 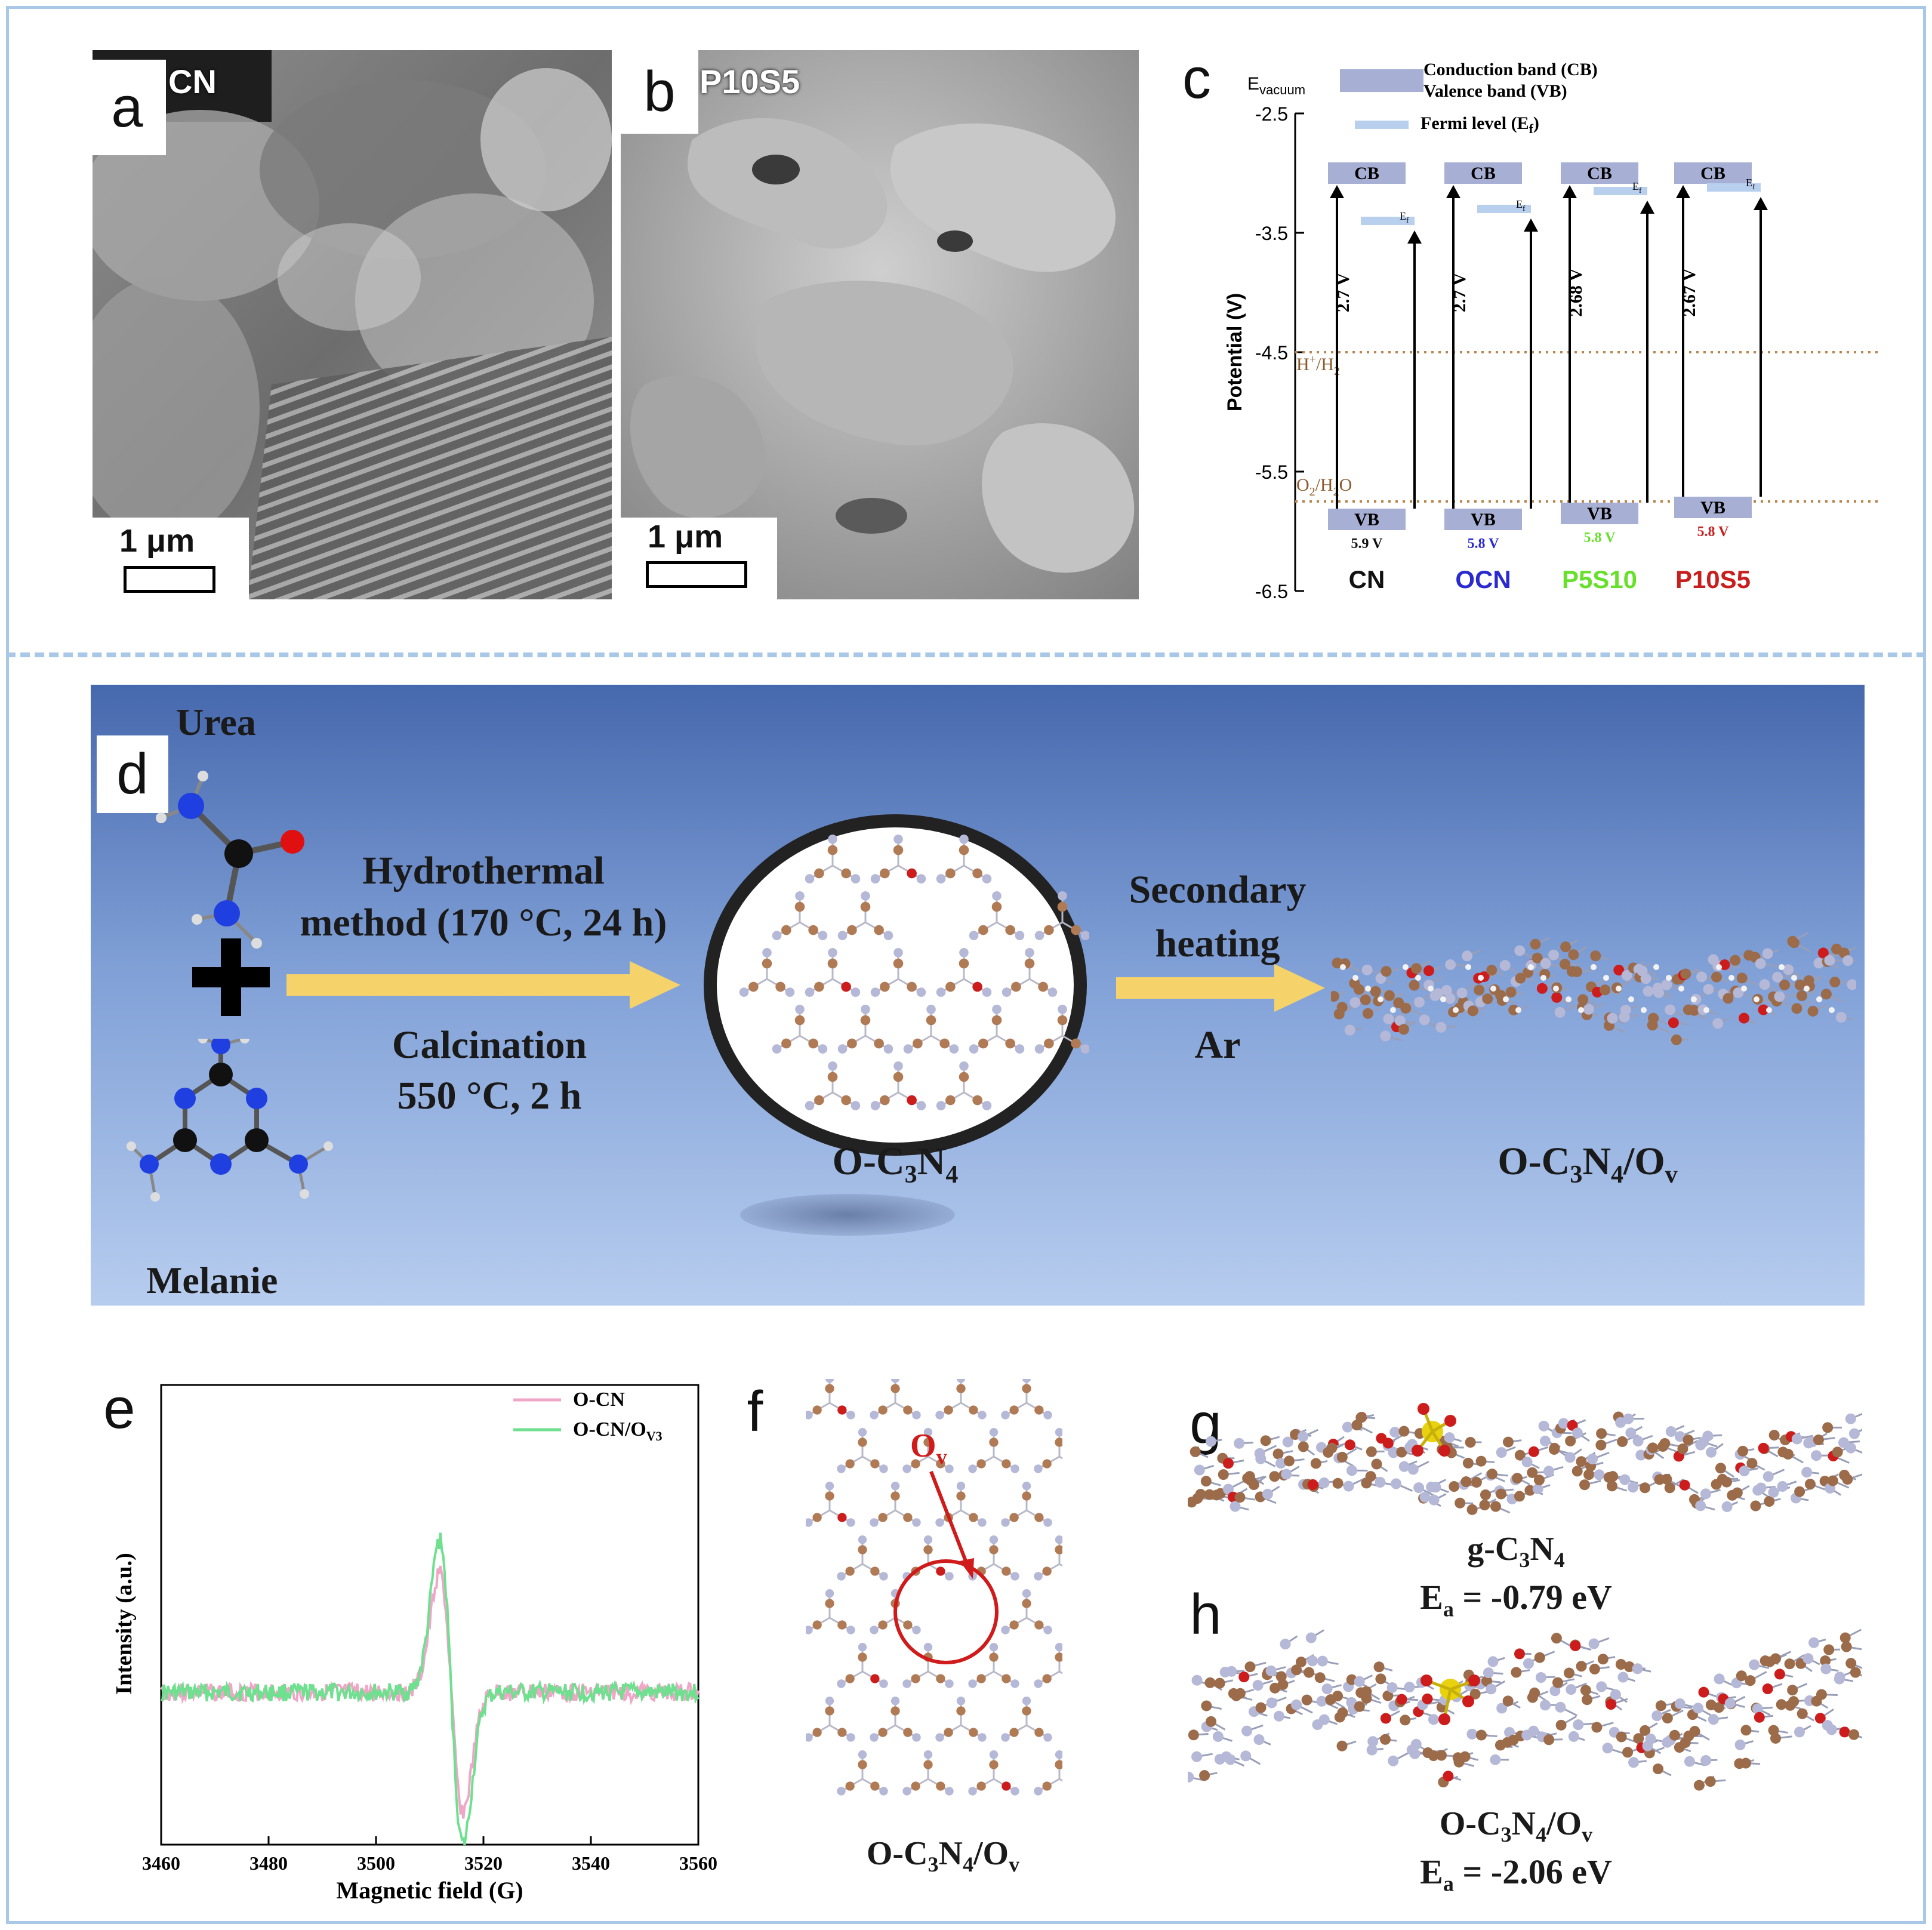 What do you see at coordinates (1205, 1615) in the screenshot?
I see `panel-label-h: h` at bounding box center [1205, 1615].